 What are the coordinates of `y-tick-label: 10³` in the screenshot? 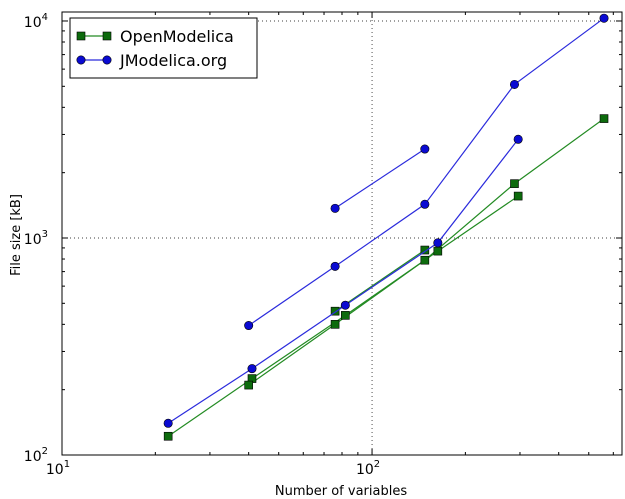 It's located at (36, 238).